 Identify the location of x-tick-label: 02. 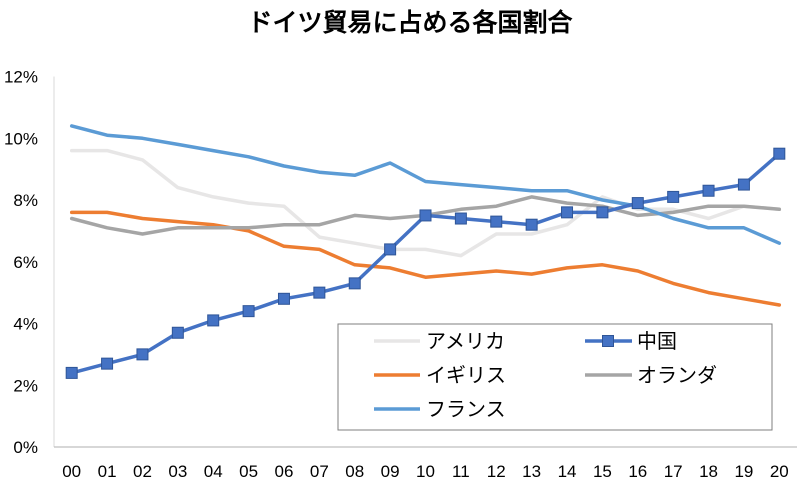
(142, 471).